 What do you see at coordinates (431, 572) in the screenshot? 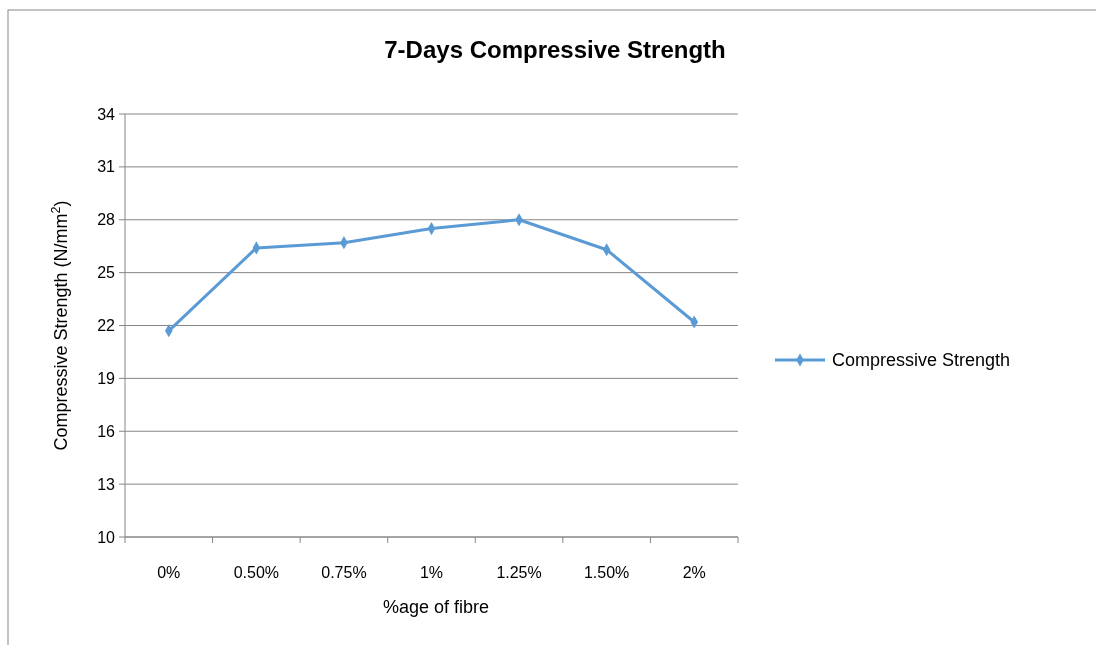
I see `x-tick-label: 1%` at bounding box center [431, 572].